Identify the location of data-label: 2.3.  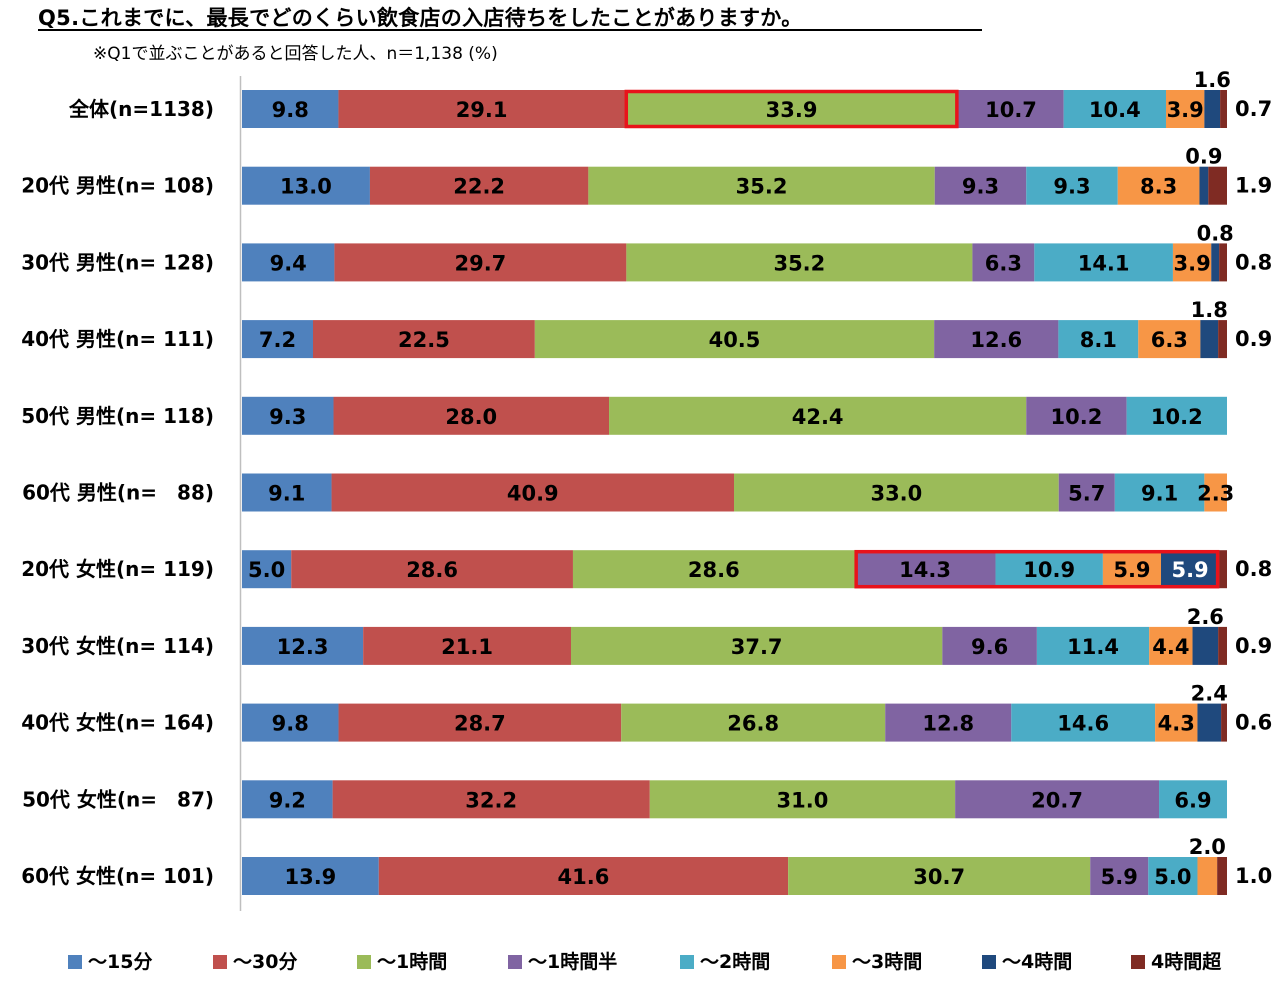
(1215, 494).